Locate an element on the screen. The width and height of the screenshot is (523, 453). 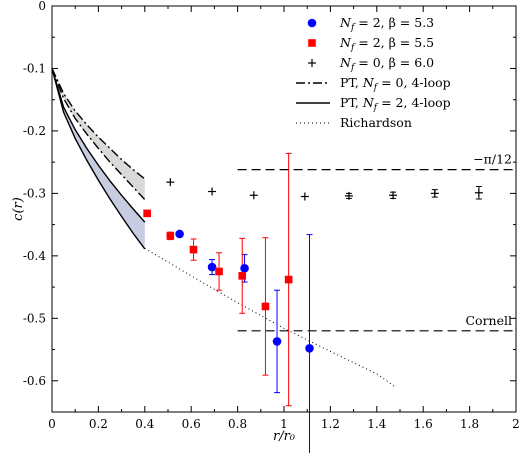
y-axis-label: c(r) is located at coordinates (18, 209).